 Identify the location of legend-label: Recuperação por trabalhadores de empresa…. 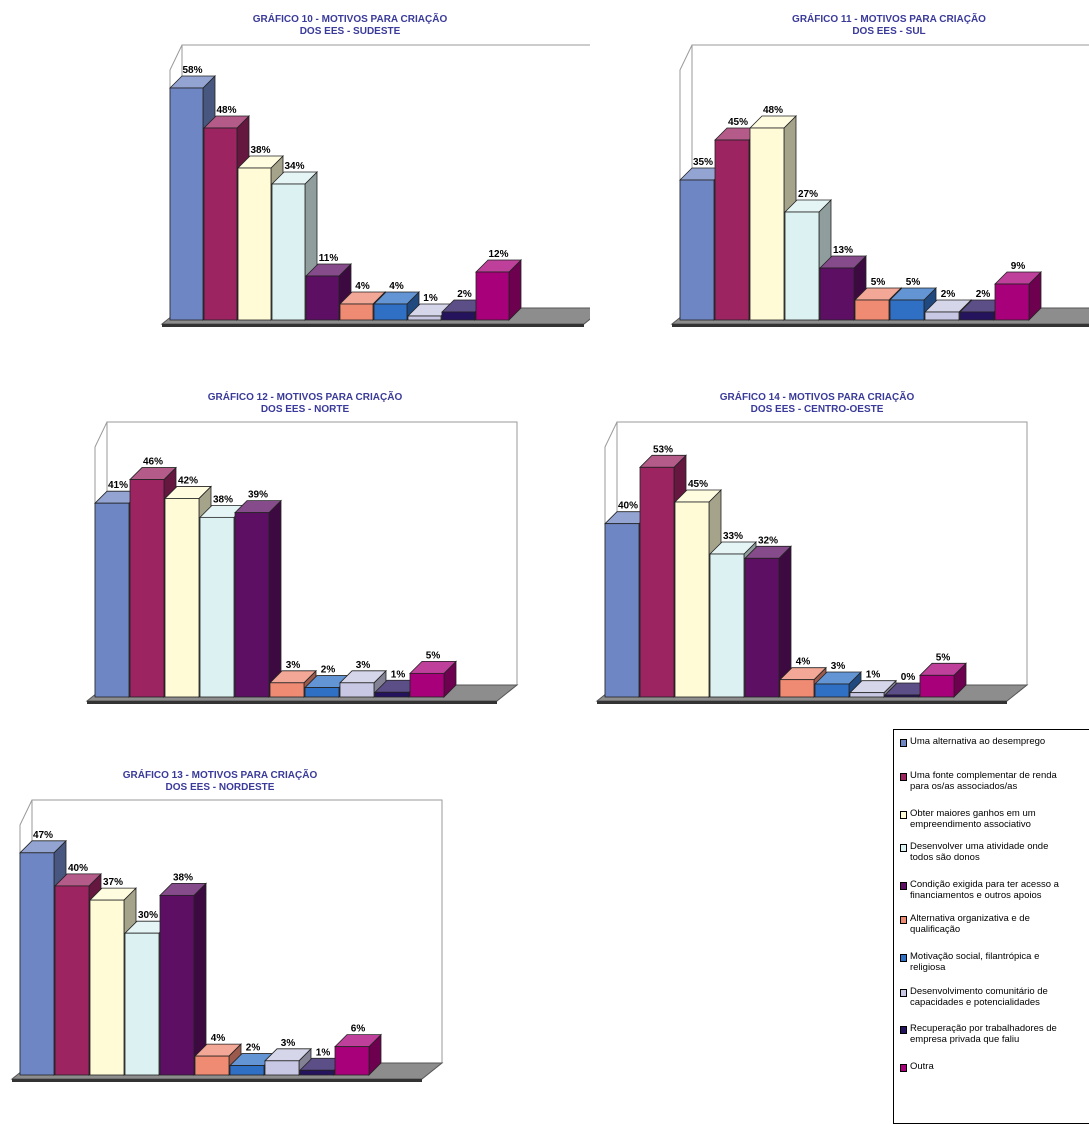
(983, 1034).